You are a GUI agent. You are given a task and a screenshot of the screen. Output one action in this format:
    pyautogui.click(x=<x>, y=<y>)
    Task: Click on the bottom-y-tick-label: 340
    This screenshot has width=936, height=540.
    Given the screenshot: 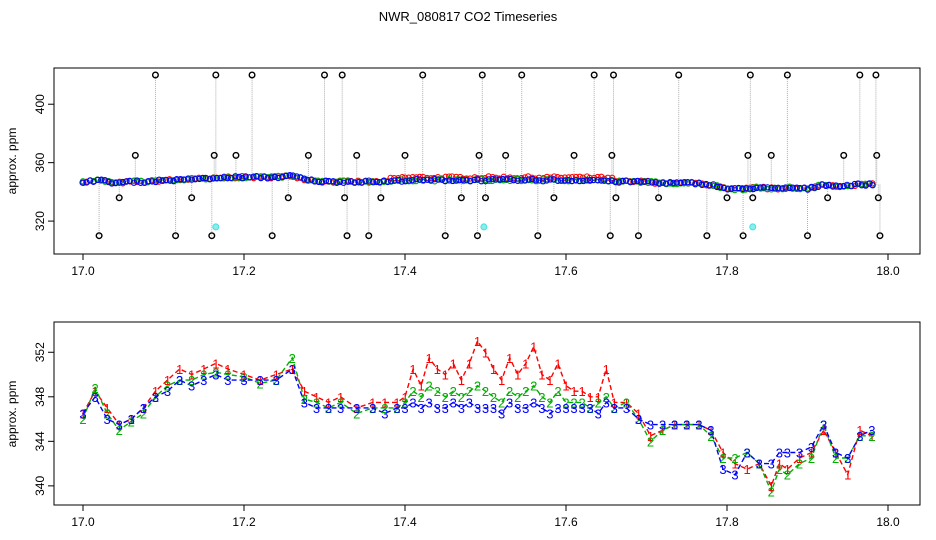 What is the action you would take?
    pyautogui.click(x=40, y=486)
    